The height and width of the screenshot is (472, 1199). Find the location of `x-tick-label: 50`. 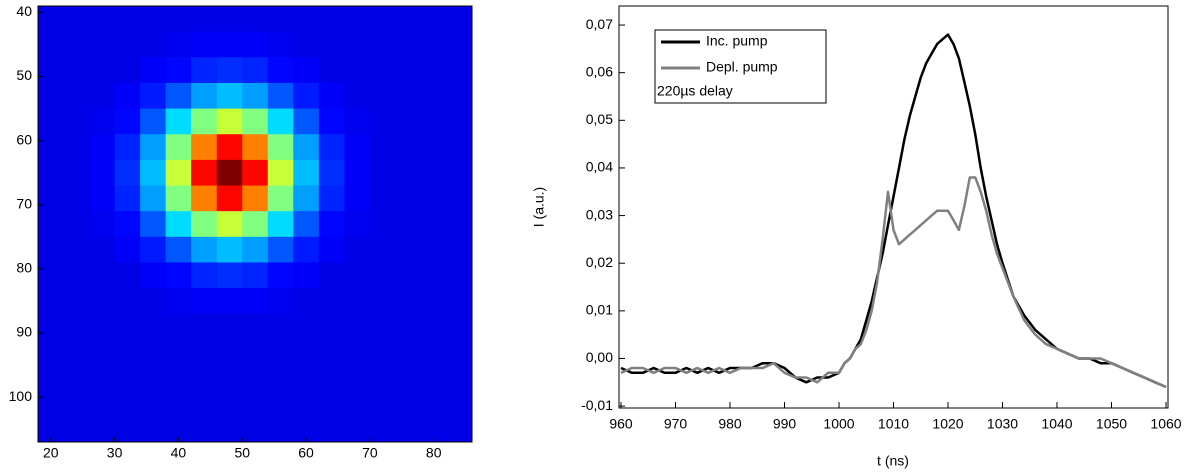

x-tick-label: 50 is located at coordinates (242, 453).